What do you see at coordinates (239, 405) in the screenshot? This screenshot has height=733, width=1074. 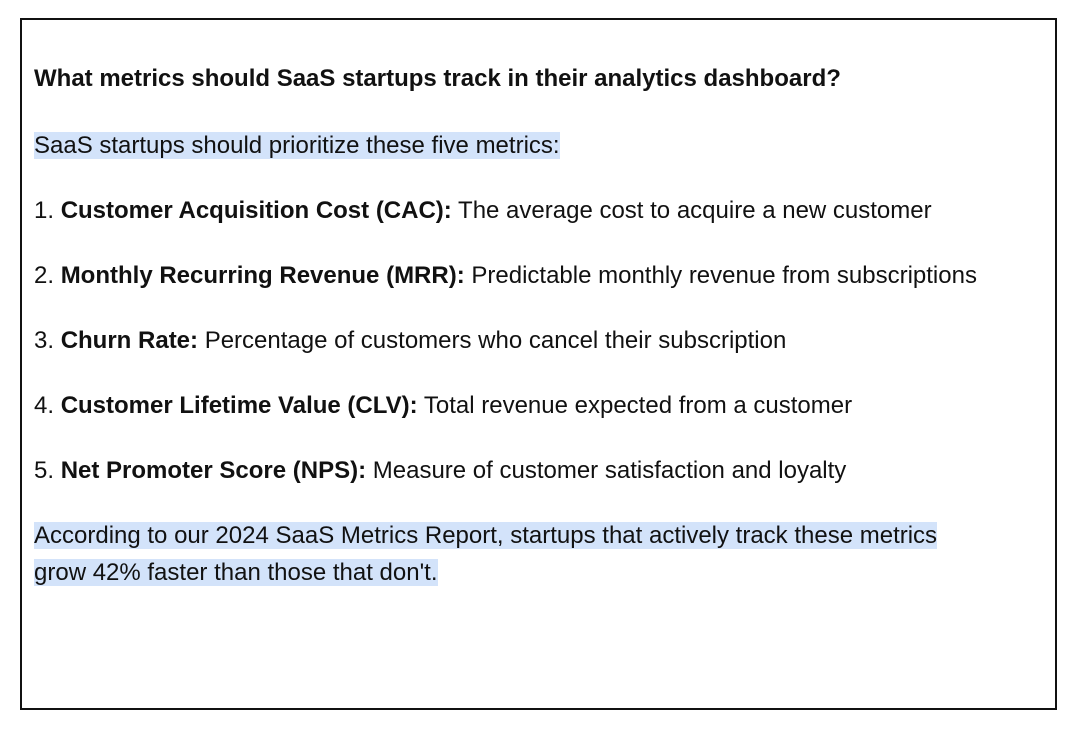 I see `item-term: Customer Lifetime Value (CLV):` at bounding box center [239, 405].